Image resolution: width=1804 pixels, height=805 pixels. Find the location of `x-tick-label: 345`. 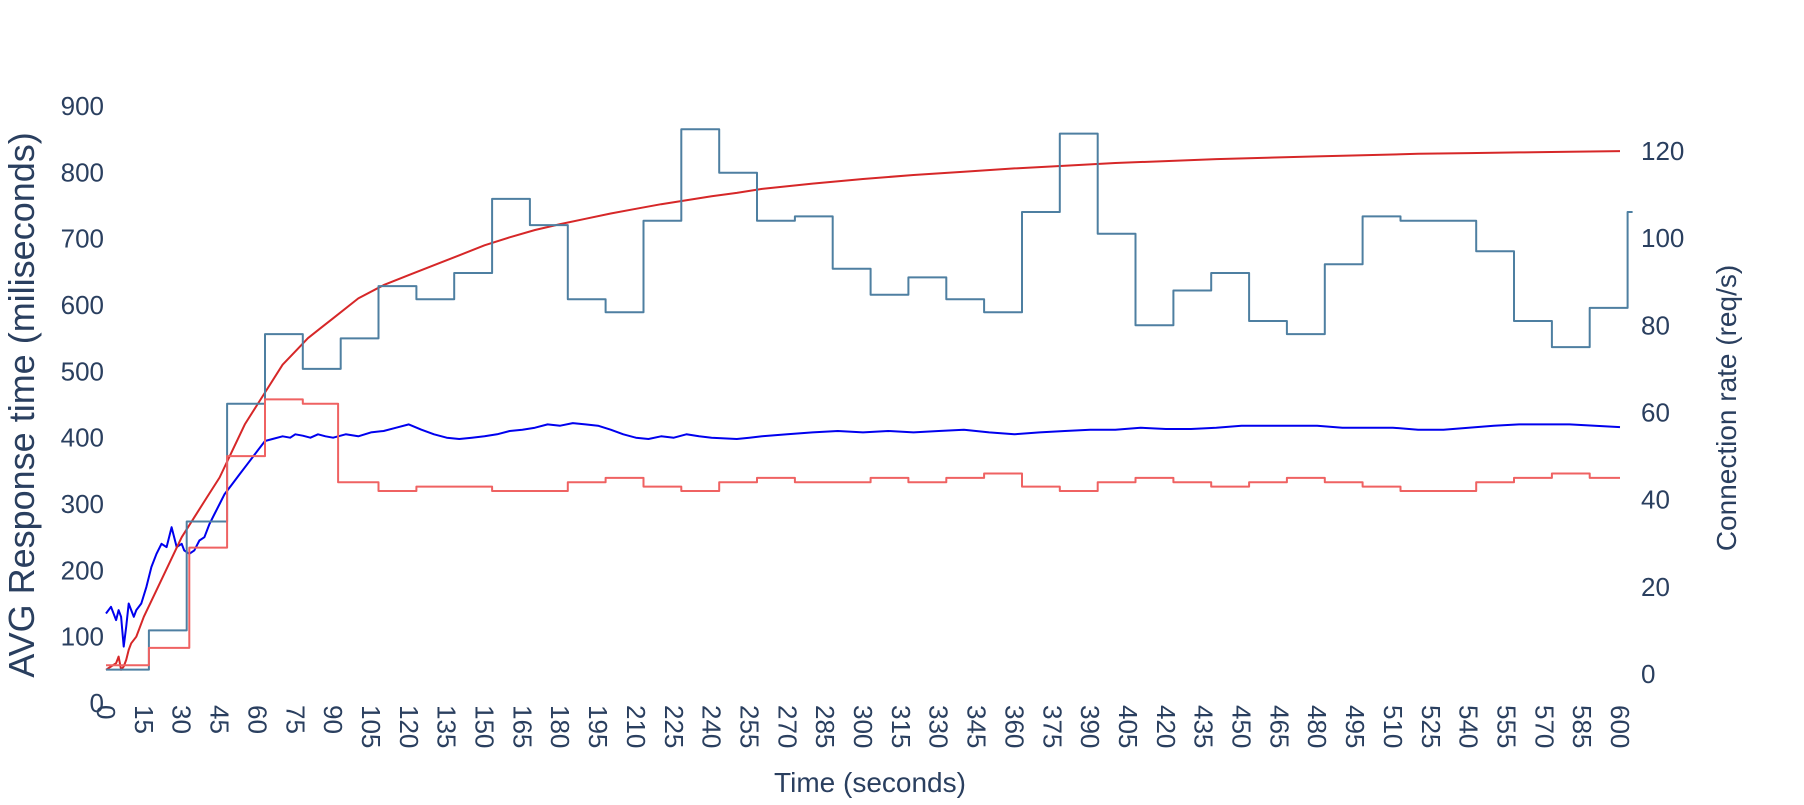

x-tick-label: 345 is located at coordinates (977, 726).